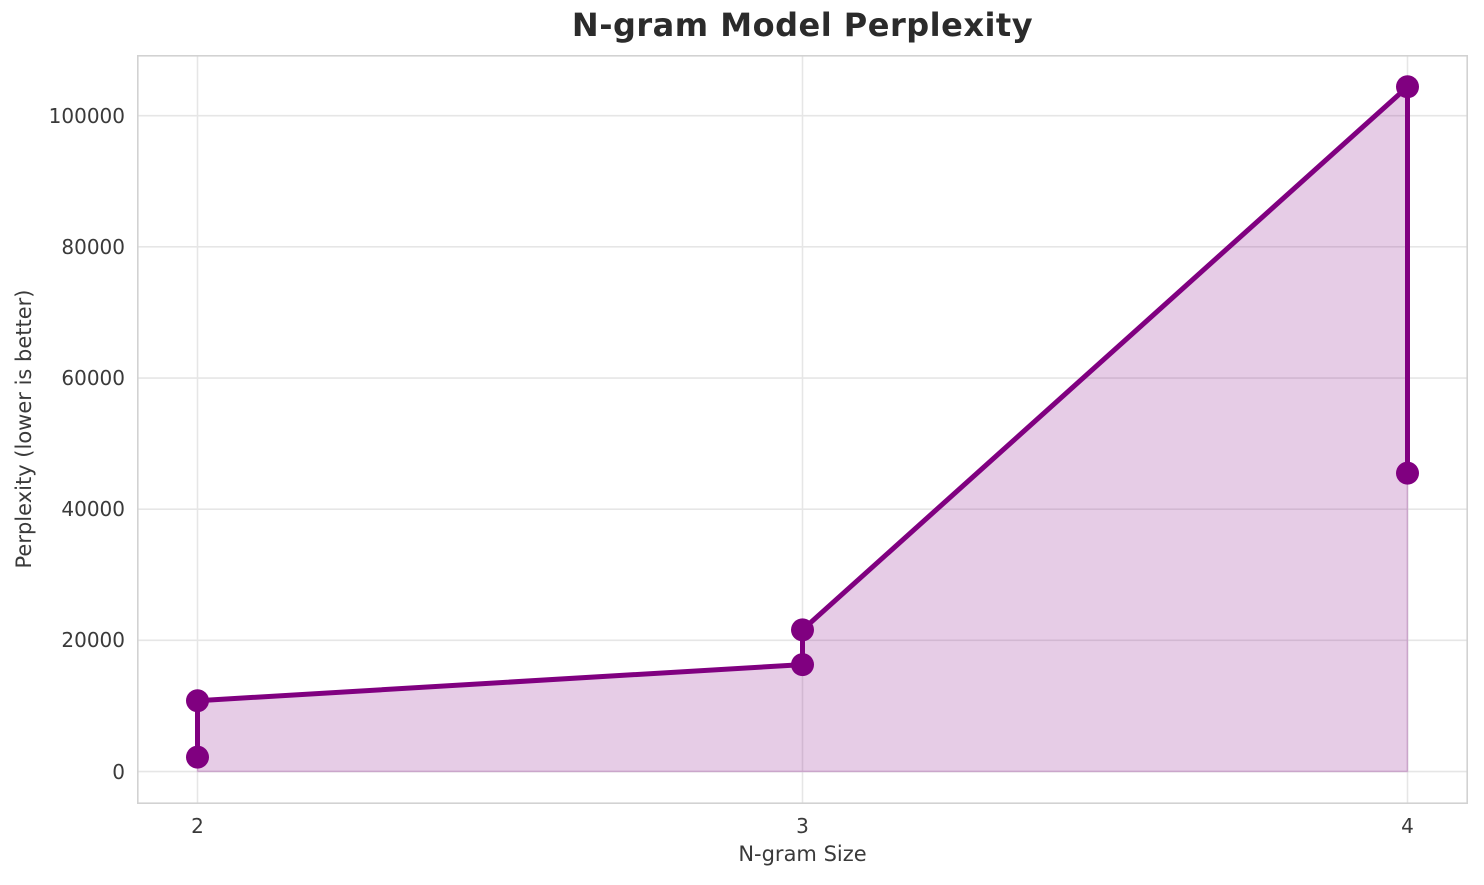 The height and width of the screenshot is (885, 1484). What do you see at coordinates (86, 115) in the screenshot?
I see `y-tick-label: 100000` at bounding box center [86, 115].